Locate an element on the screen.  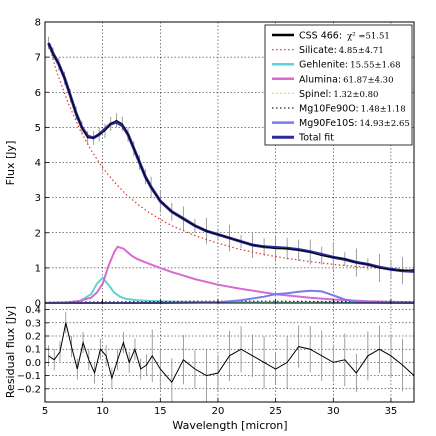
bottom-y-tick-label: 0.2 is located at coordinates (33, 337).